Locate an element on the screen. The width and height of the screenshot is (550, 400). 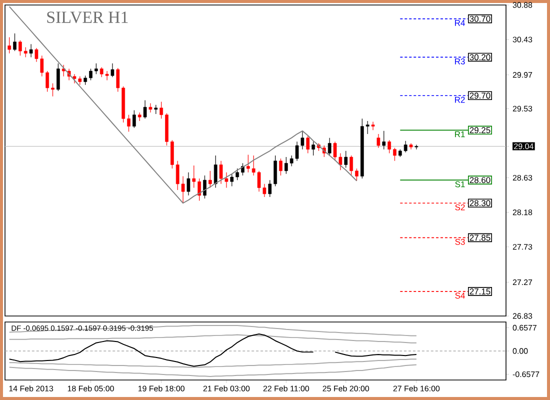
text: 28.30 is located at coordinates (480, 203).